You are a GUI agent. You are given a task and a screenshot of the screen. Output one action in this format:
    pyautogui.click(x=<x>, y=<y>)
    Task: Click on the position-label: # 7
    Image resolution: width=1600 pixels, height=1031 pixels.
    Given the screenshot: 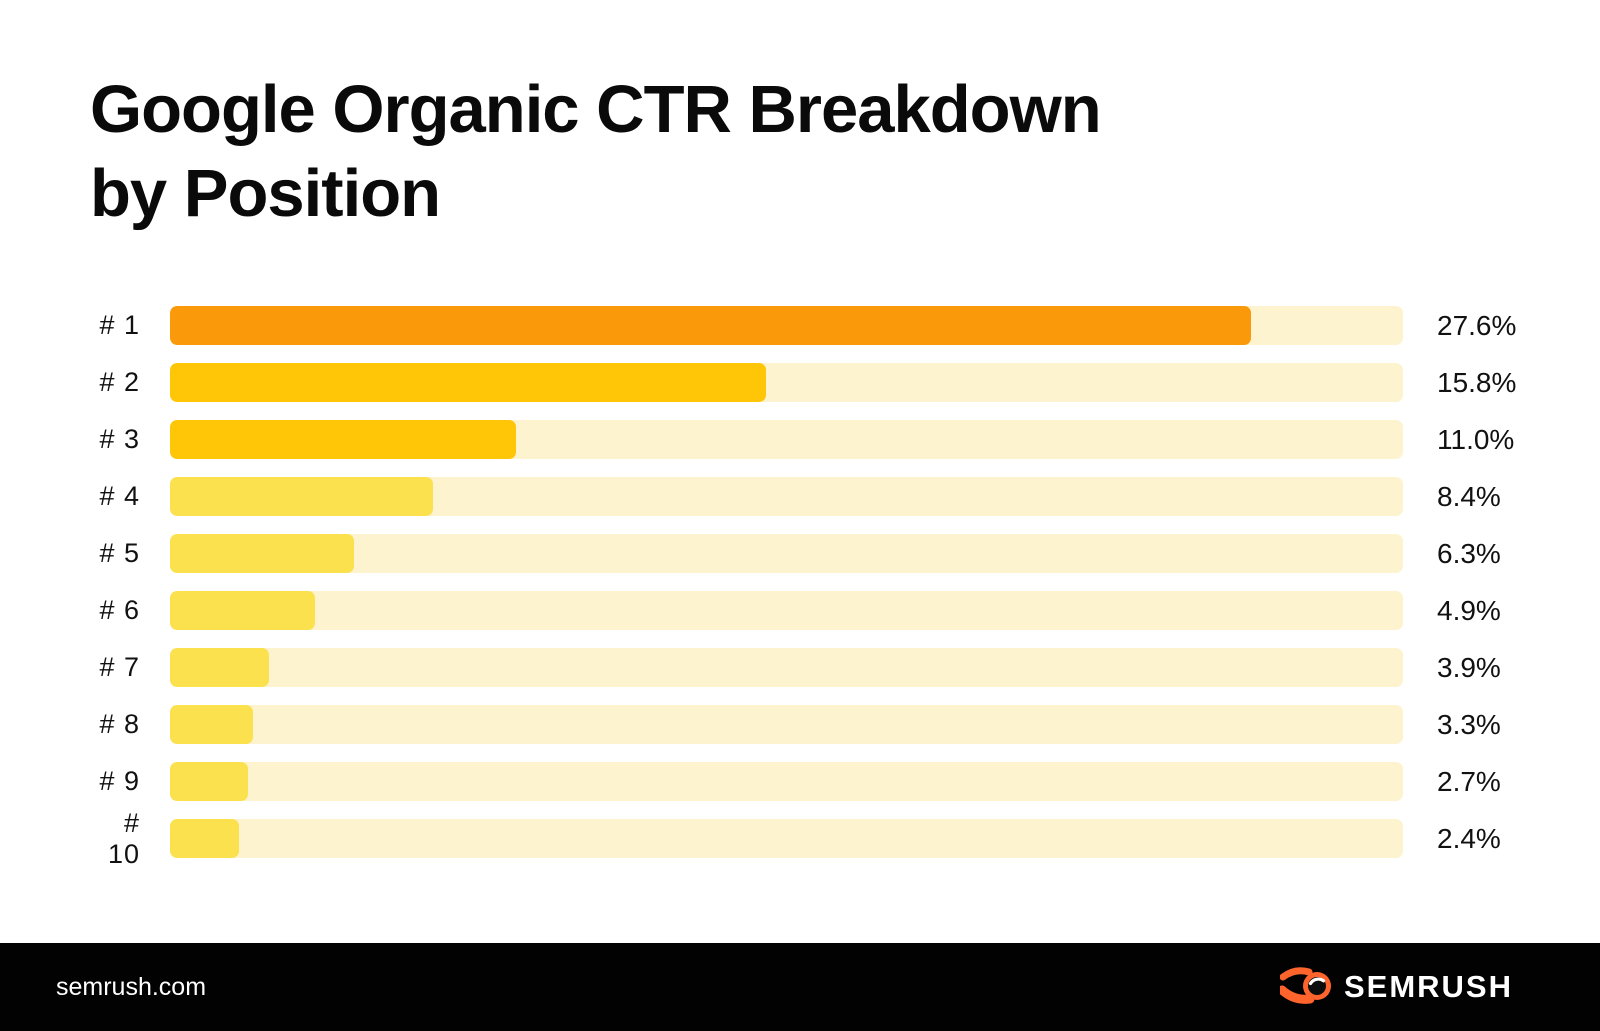 What is the action you would take?
    pyautogui.click(x=119, y=667)
    